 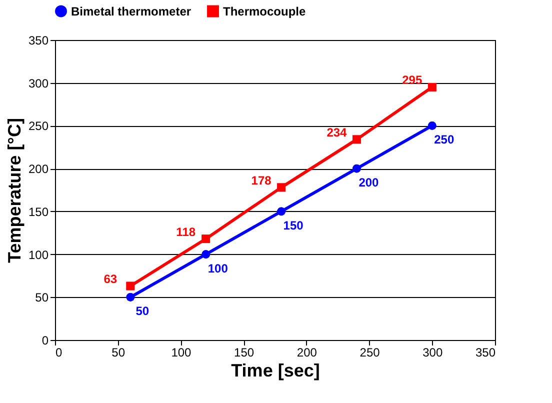 What do you see at coordinates (131, 11) in the screenshot?
I see `legend-label: Bimetal thermometer` at bounding box center [131, 11].